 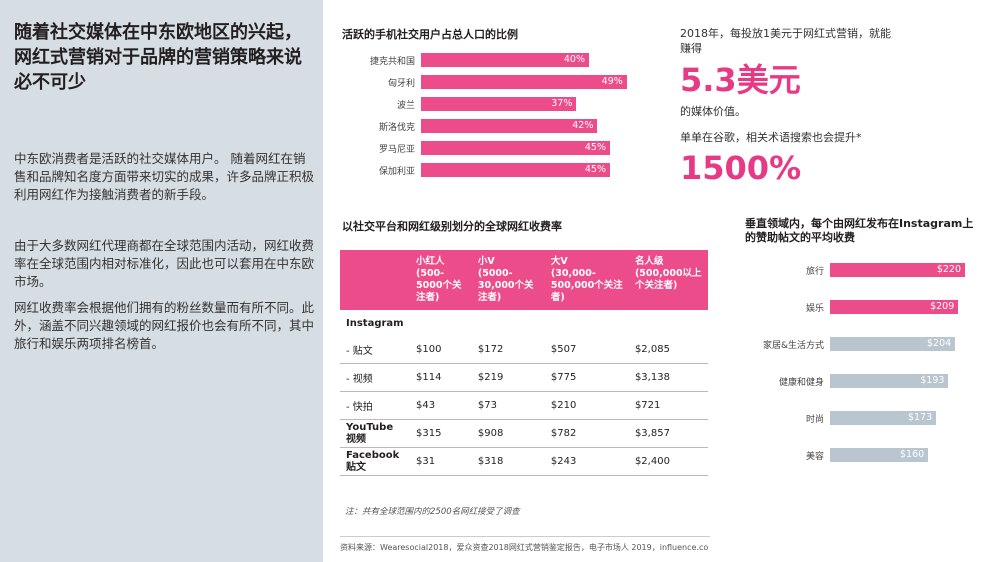 I want to click on fee-table-header-cell: 小V (5000-30,000个关注者), so click(x=508, y=280).